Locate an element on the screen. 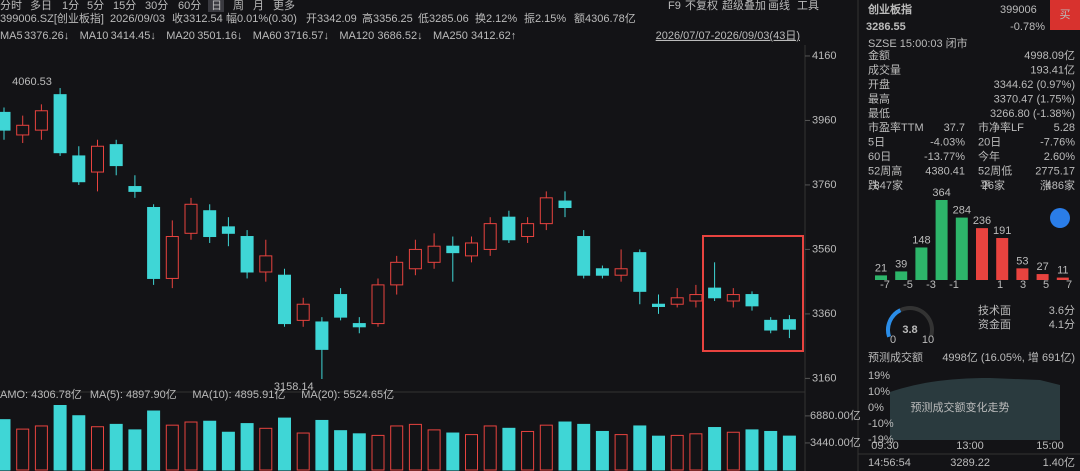  info-item: 收 is located at coordinates (177, 18).